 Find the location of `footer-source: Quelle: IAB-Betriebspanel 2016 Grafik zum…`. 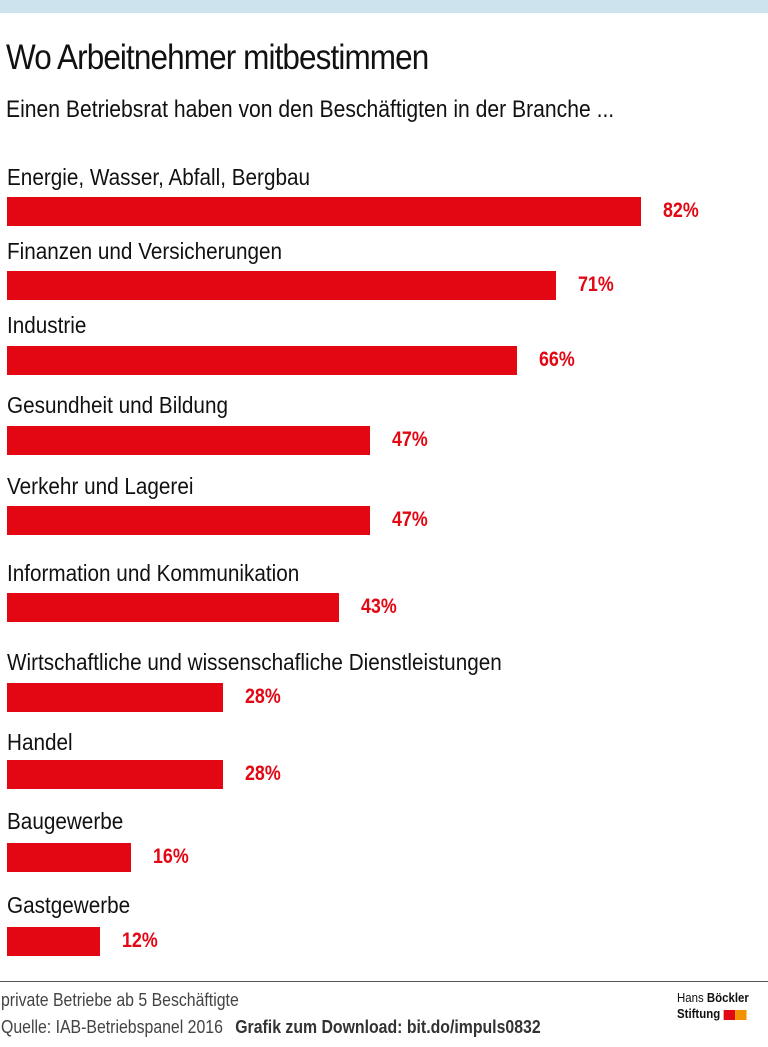

footer-source: Quelle: IAB-Betriebspanel 2016 Grafik zum… is located at coordinates (271, 1027).